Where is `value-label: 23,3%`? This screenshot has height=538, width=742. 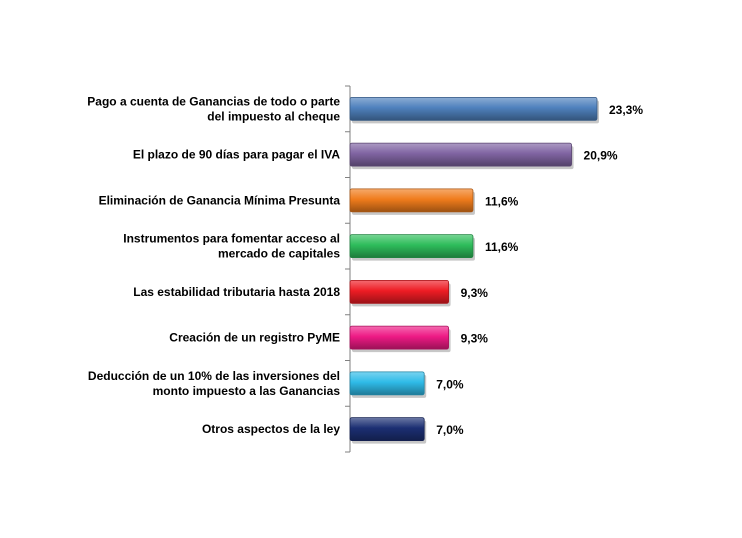
value-label: 23,3% is located at coordinates (626, 110).